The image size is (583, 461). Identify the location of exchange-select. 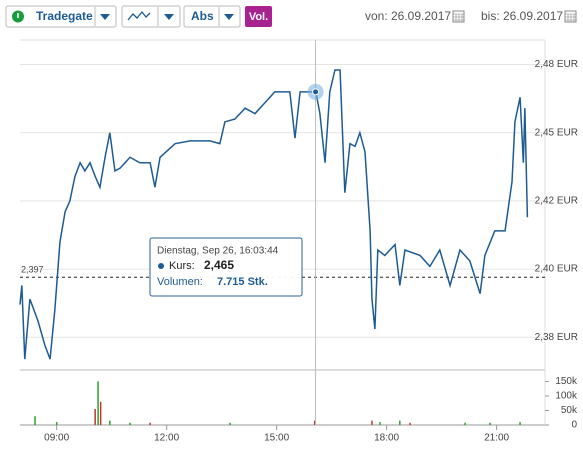
(61, 16).